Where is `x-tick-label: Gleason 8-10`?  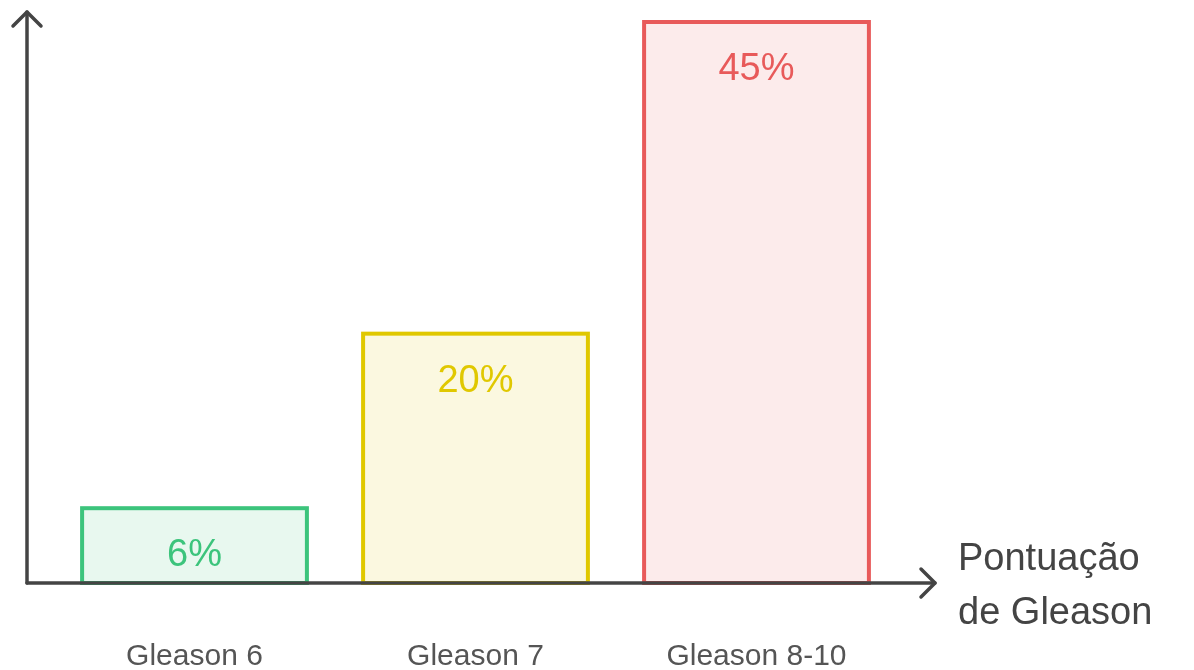 x-tick-label: Gleason 8-10 is located at coordinates (756, 654).